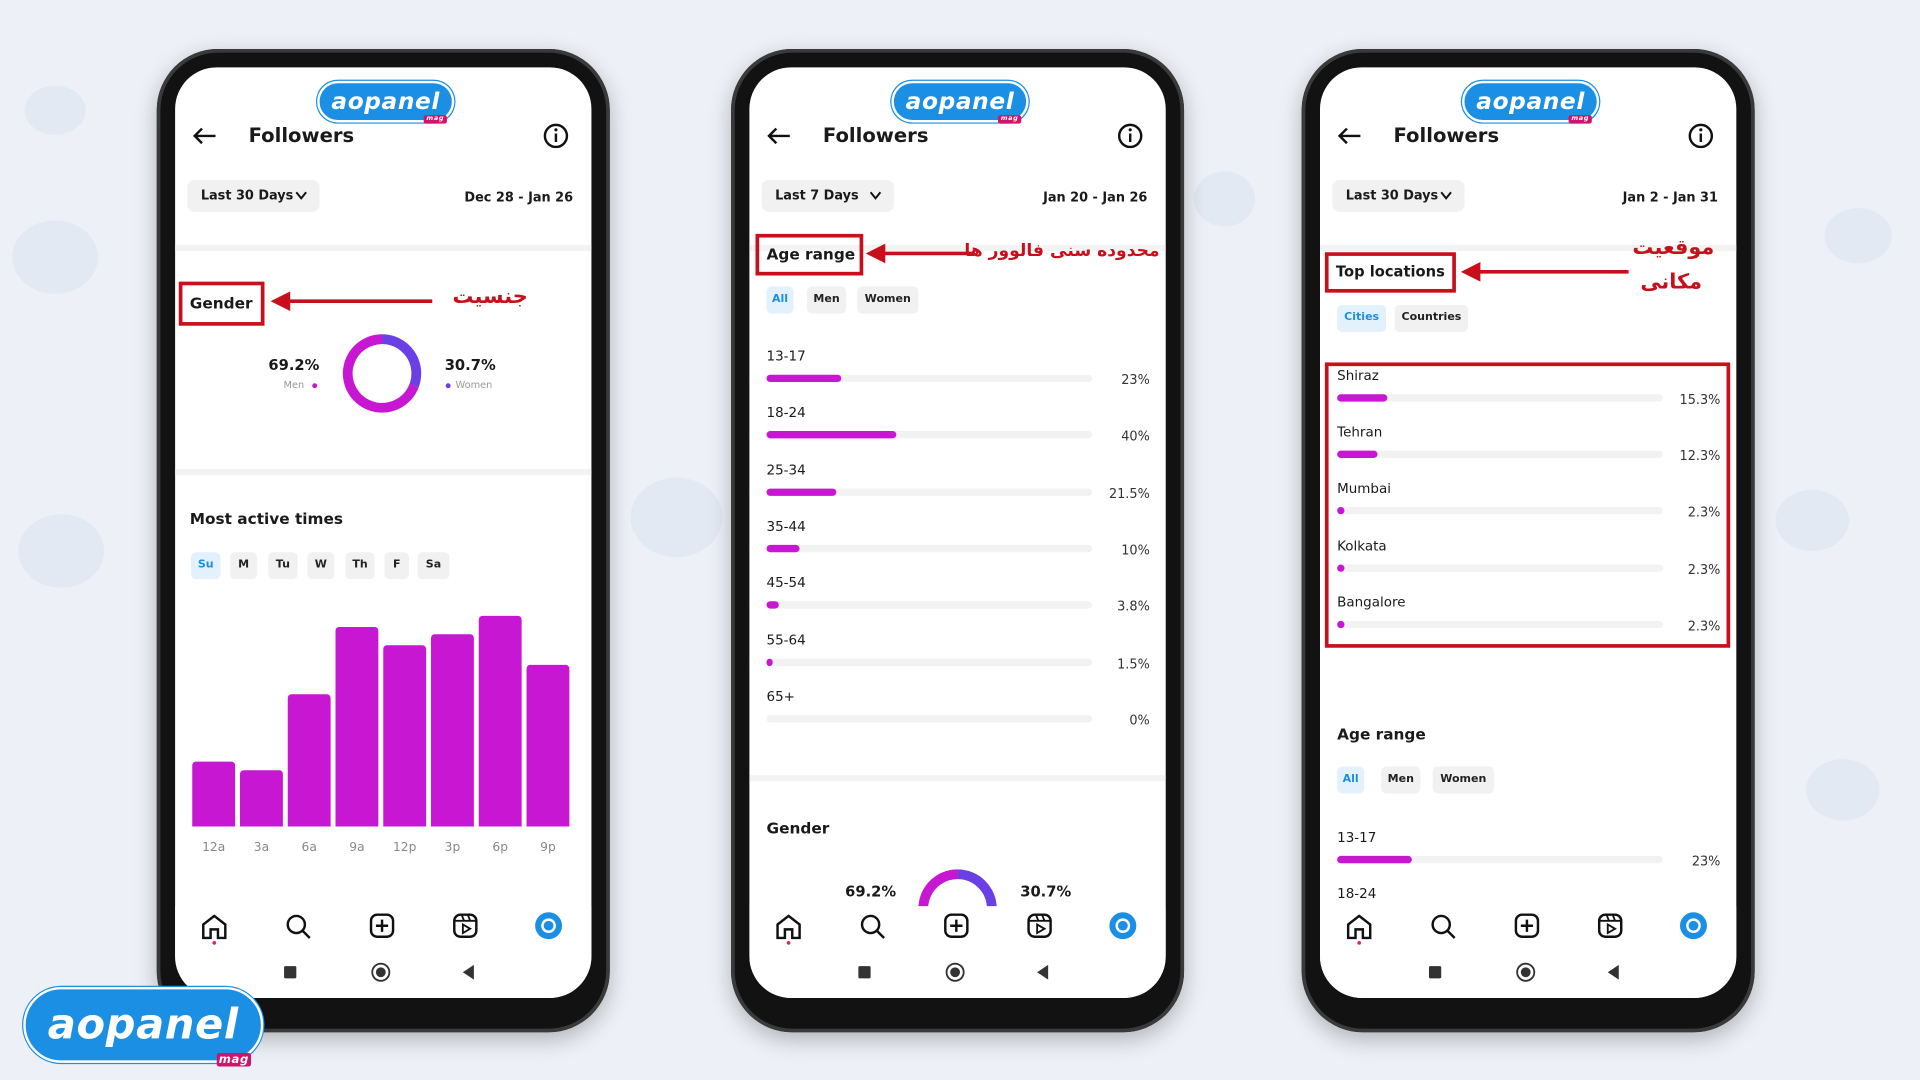  I want to click on reels-play, so click(1039, 924).